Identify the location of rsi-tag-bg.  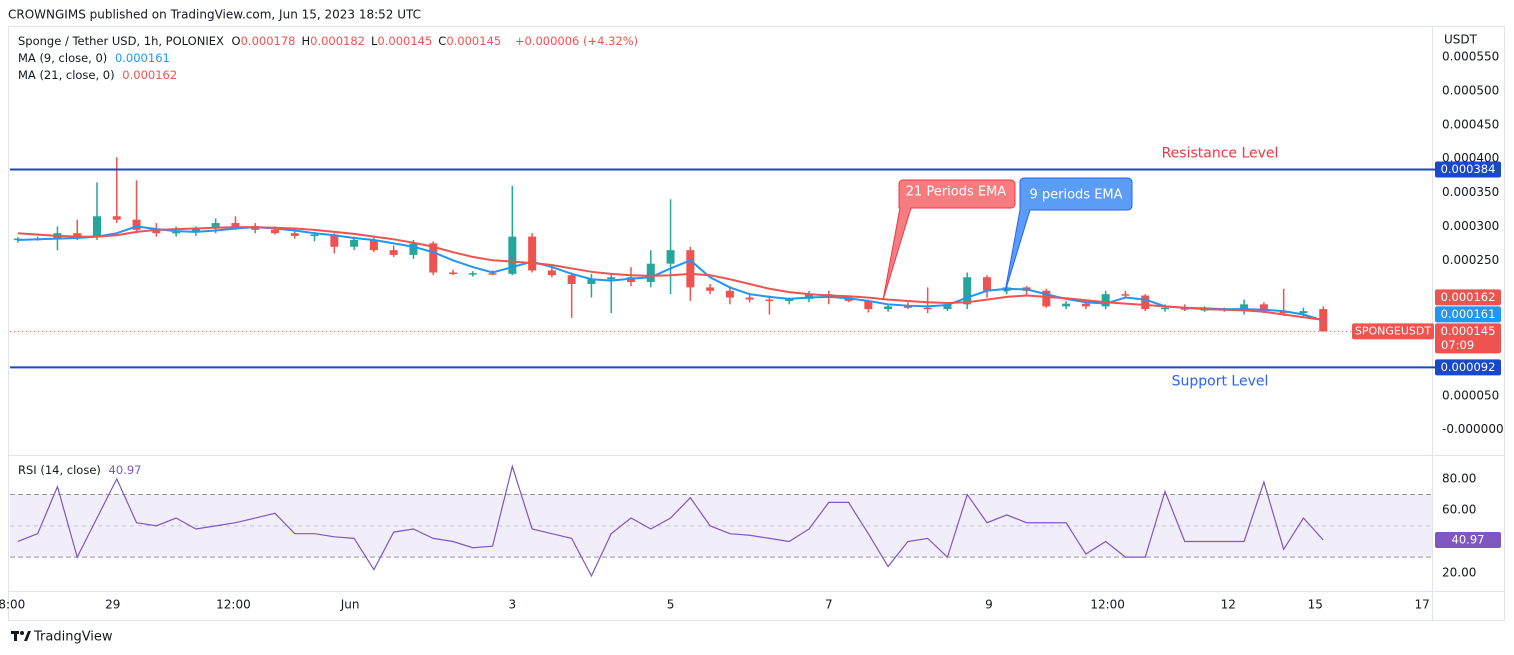
(1468, 539).